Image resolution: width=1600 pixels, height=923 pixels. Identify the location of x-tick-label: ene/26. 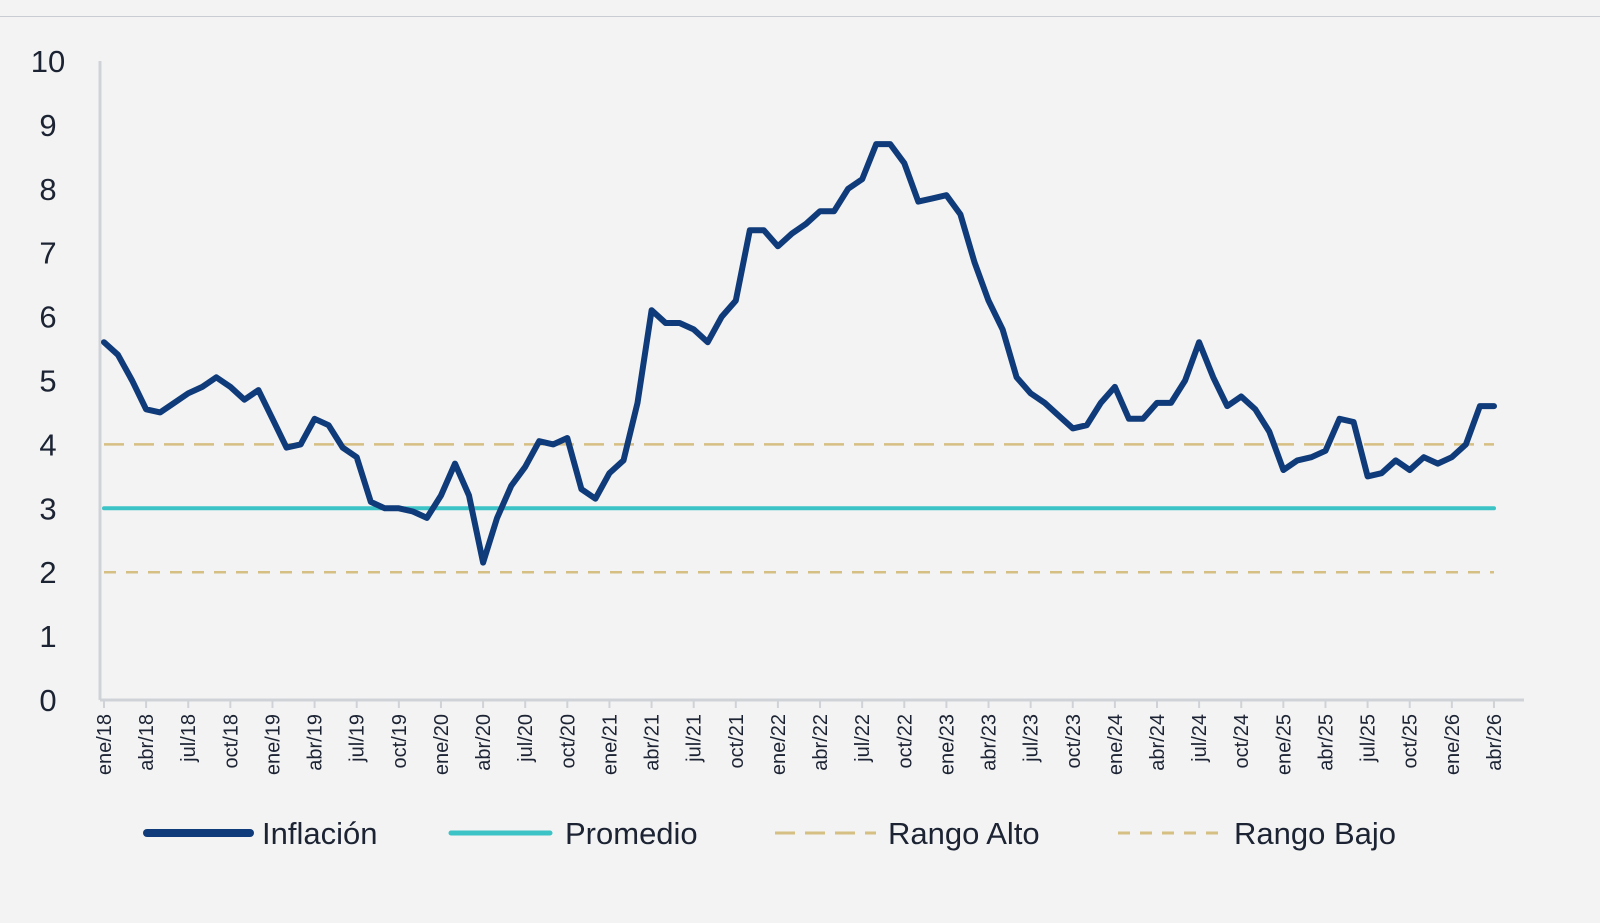
(1453, 744).